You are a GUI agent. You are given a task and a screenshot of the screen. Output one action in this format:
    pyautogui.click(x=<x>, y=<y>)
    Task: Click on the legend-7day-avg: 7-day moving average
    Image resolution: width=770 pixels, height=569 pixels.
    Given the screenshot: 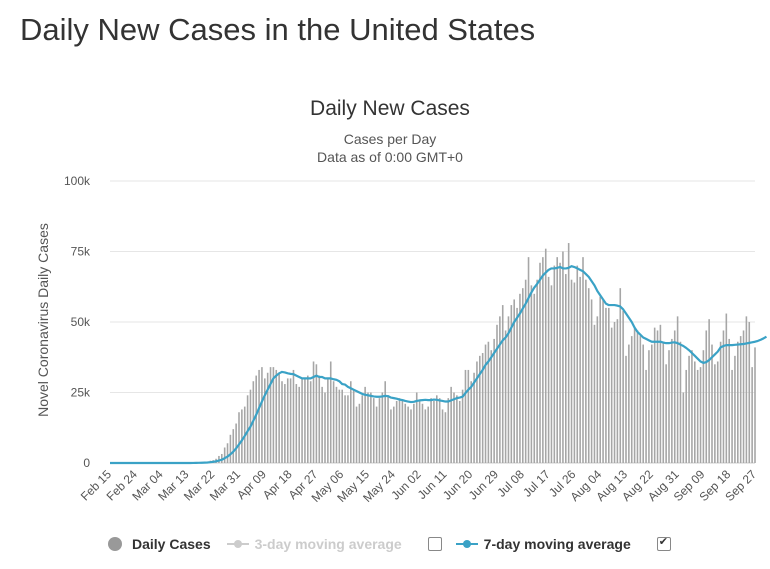 What is the action you would take?
    pyautogui.click(x=543, y=544)
    